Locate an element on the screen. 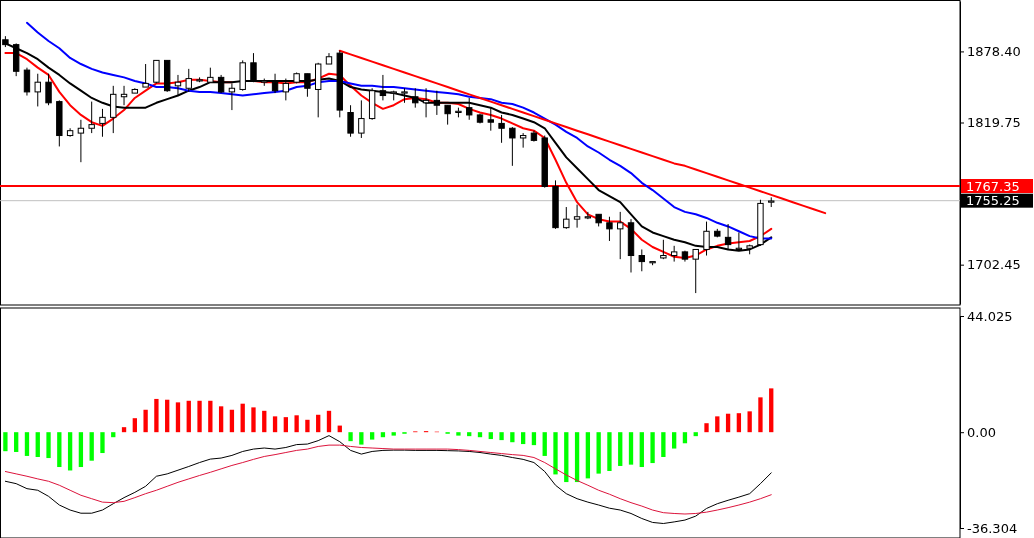 This screenshot has height=538, width=1034. ref-line-label: 1767.35 is located at coordinates (993, 186).